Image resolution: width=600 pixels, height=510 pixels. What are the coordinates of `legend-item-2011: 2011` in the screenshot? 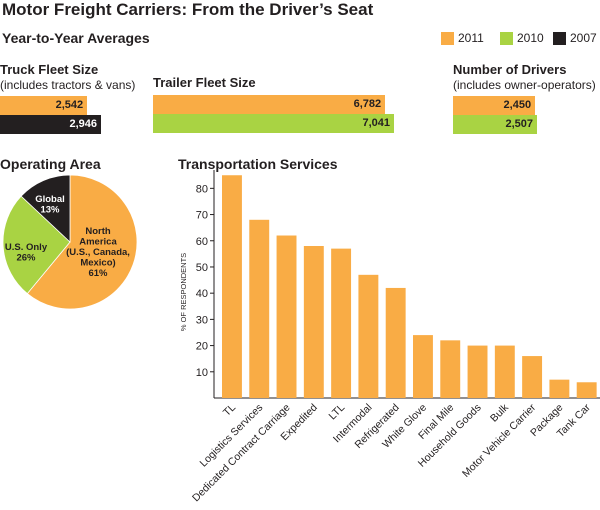 It's located at (462, 38).